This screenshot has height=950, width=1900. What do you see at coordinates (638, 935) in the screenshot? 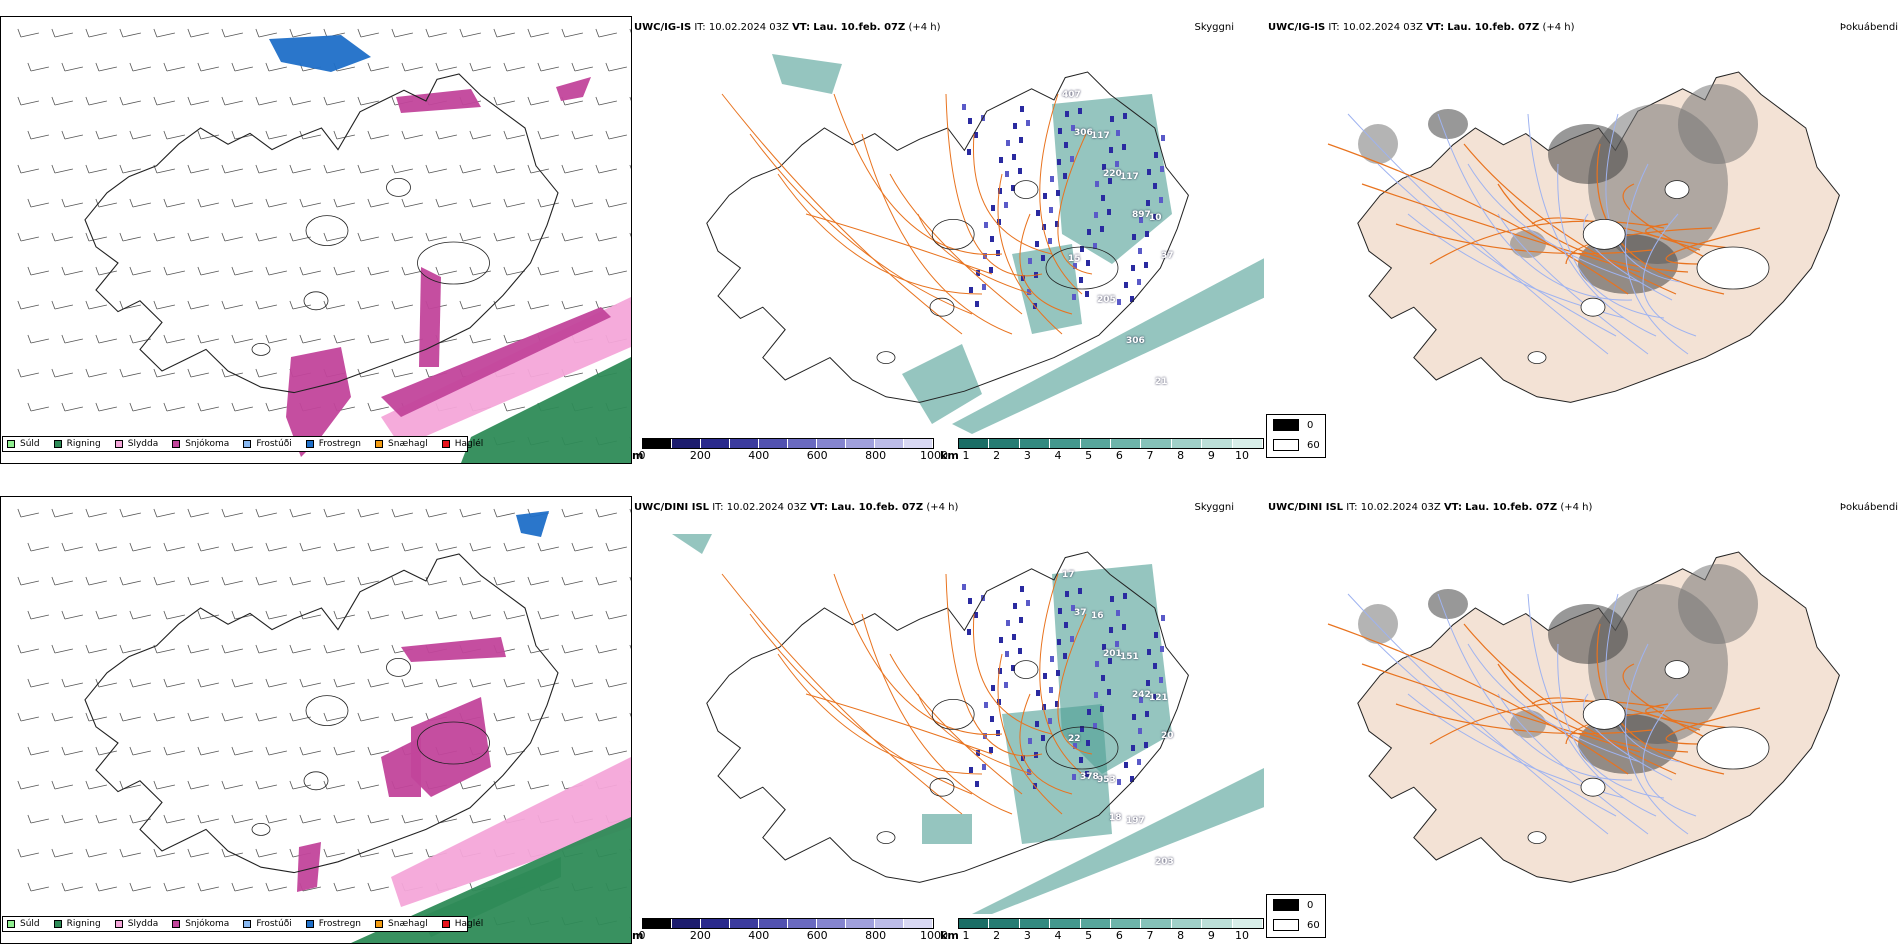
I see `cloudbase-unit: m` at bounding box center [638, 935].